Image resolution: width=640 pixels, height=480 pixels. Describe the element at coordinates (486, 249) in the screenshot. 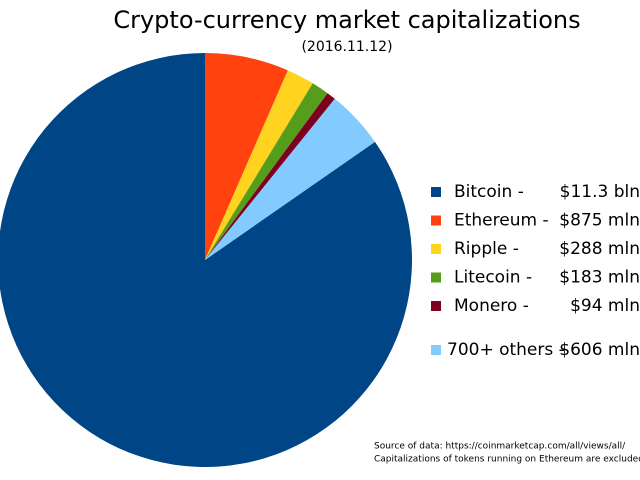

I see `legend-label: Ripple -` at that location.